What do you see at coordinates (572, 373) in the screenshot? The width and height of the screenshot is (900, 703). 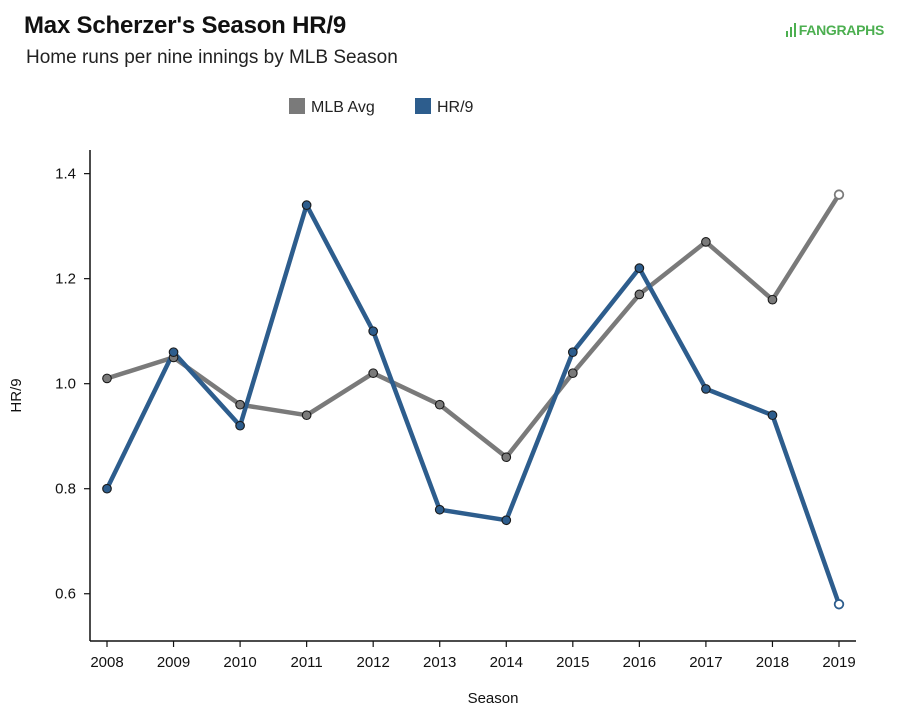 I see `data-point-mlb-avg-2015` at bounding box center [572, 373].